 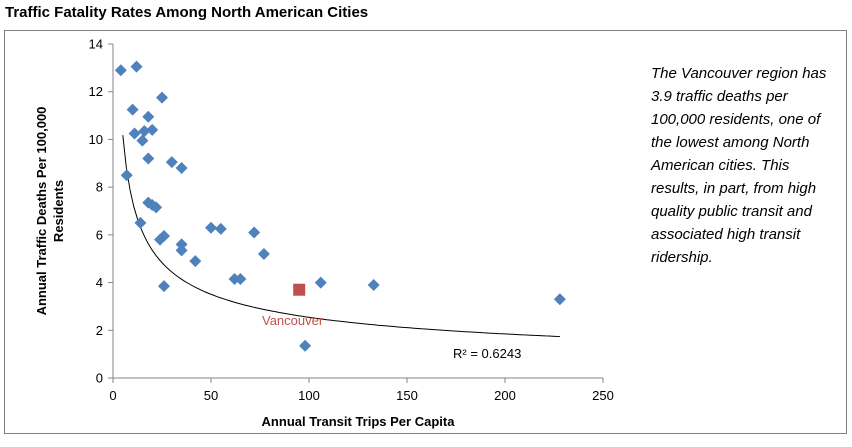 I want to click on y-tick-label: 8, so click(x=99, y=187).